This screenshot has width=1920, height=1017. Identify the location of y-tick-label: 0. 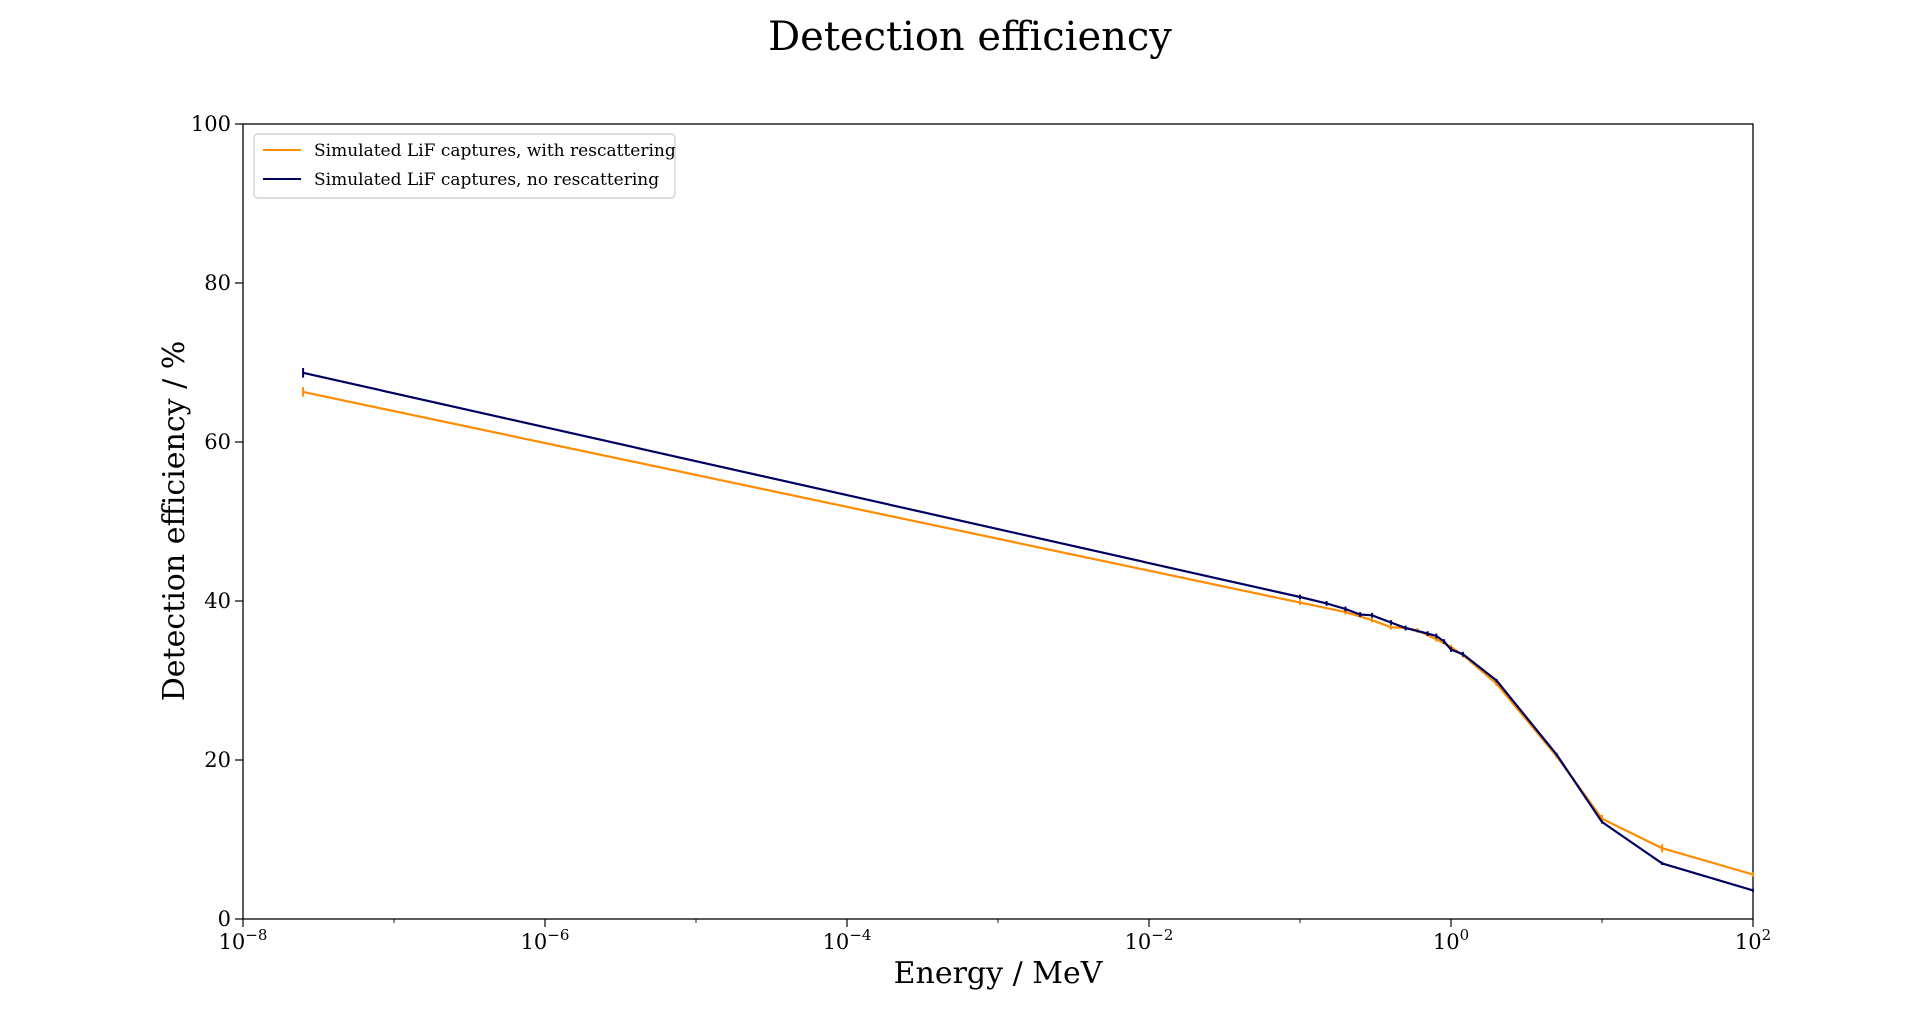
(224, 919).